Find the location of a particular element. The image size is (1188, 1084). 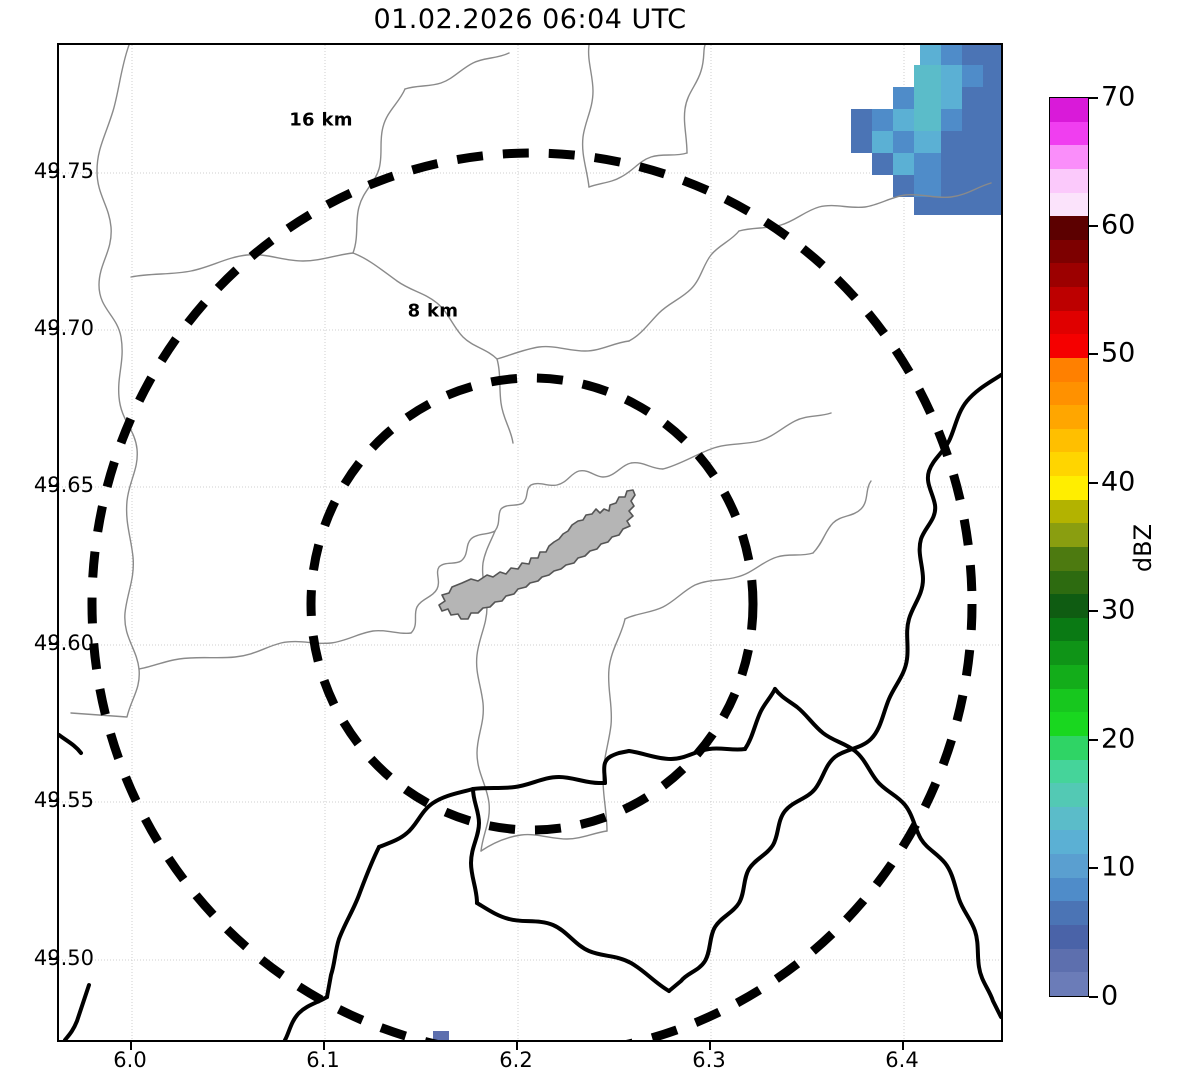

y-tick-label: 49.50 is located at coordinates (63, 958).